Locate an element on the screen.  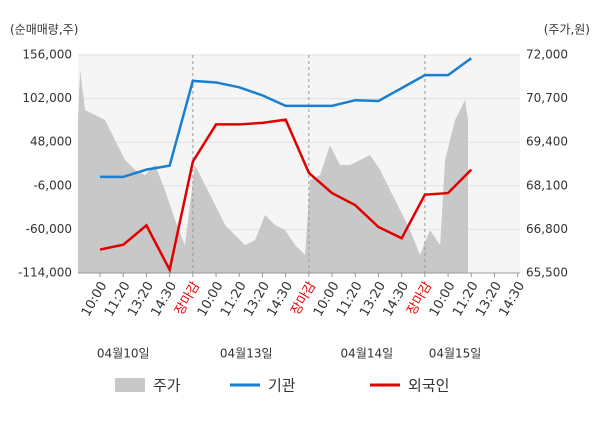
y2-axis-label: (주가,원) is located at coordinates (567, 30).